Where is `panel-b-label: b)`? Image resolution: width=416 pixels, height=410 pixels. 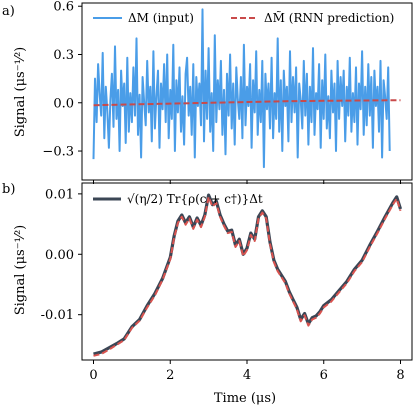
panel-b-label: b) is located at coordinates (8, 189).